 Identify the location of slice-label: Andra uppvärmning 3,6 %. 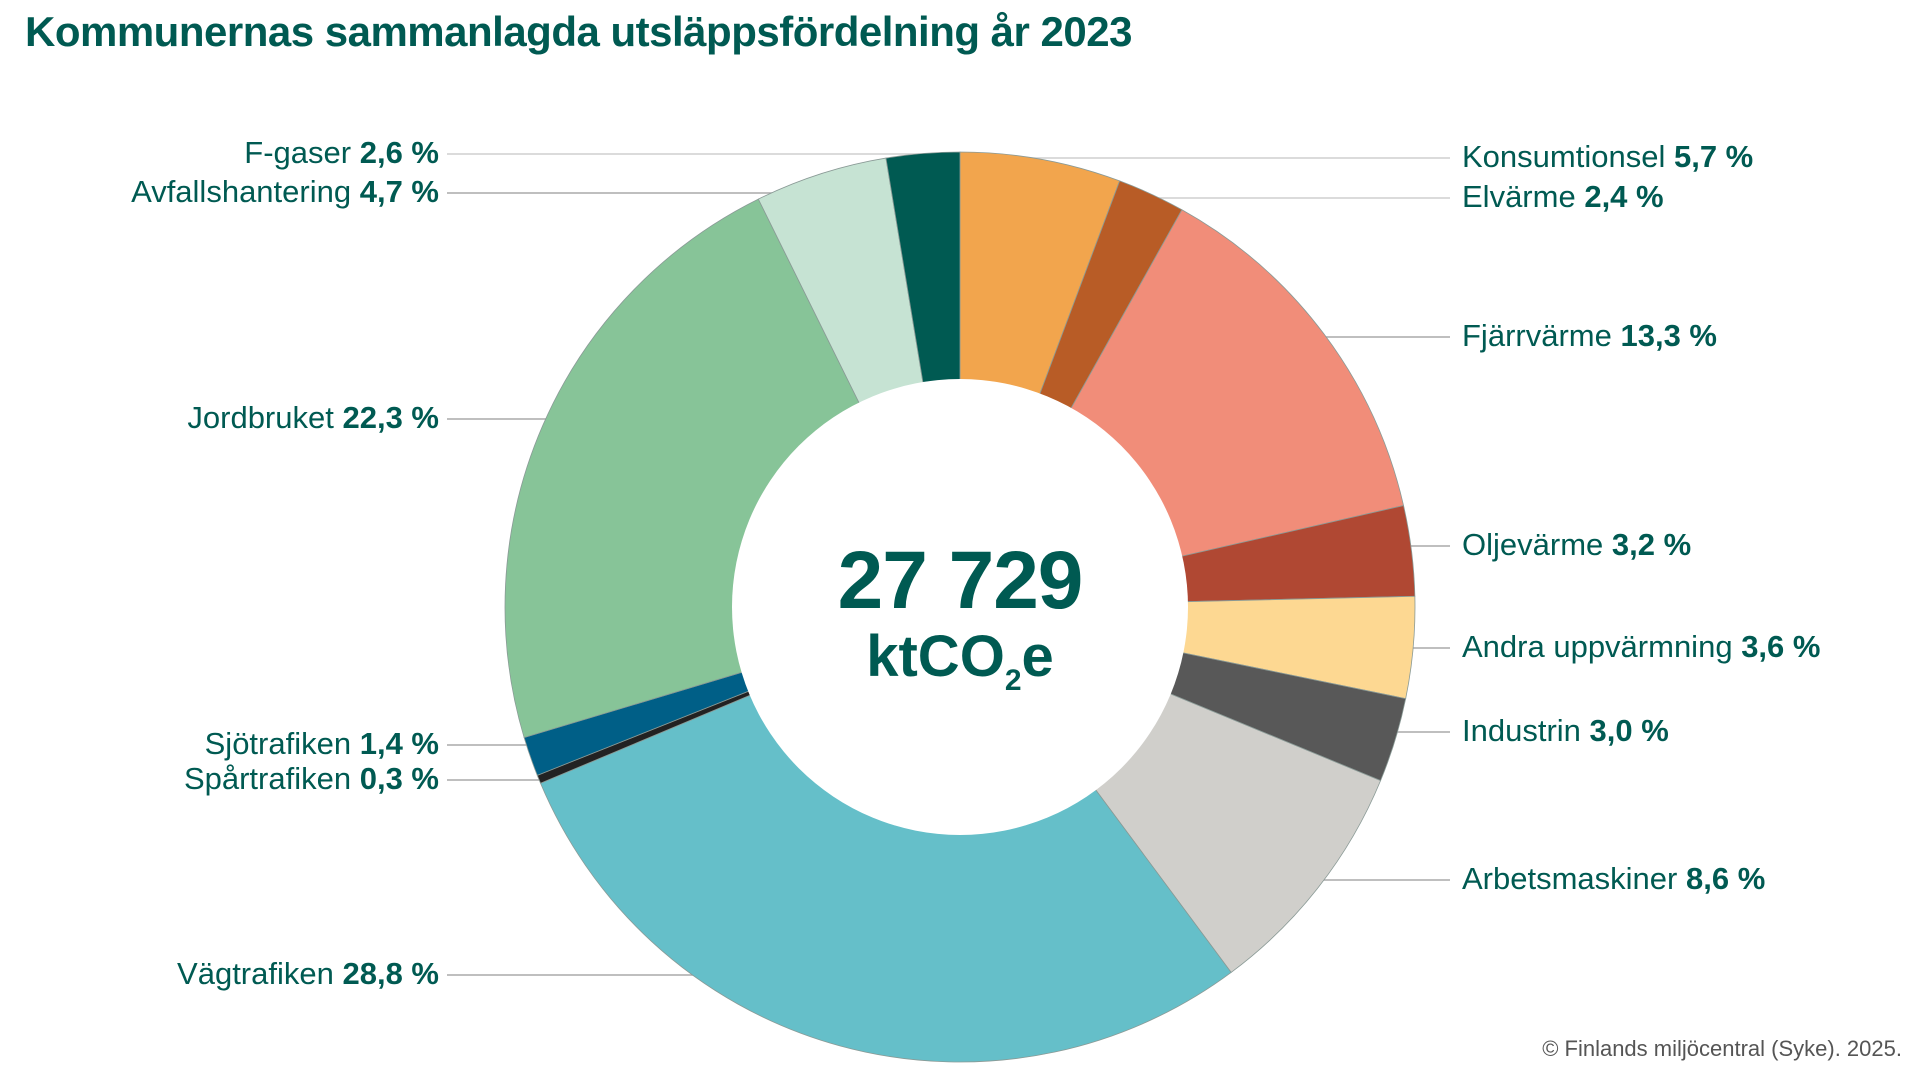
(1641, 647).